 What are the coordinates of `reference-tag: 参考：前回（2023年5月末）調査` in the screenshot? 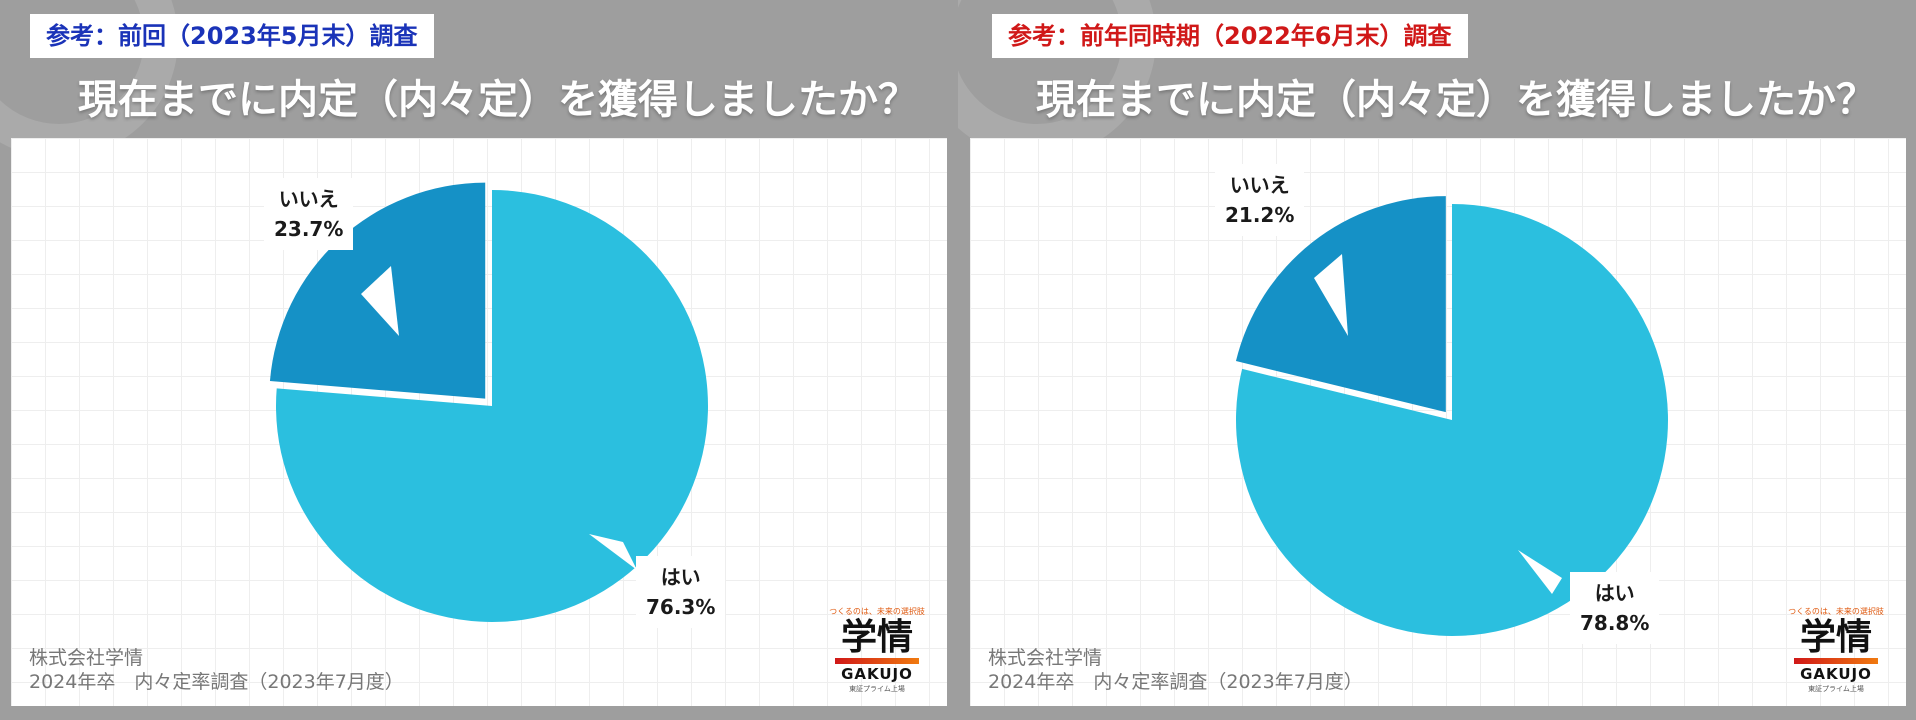 It's located at (232, 36).